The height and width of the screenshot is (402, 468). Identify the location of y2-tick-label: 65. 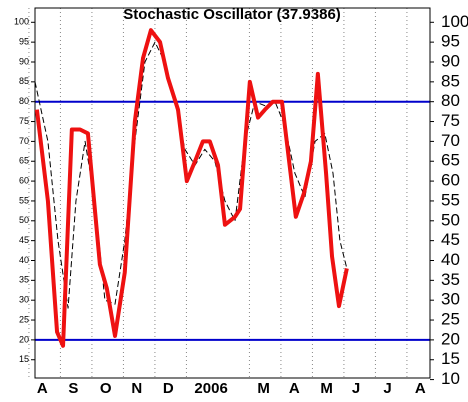
(450, 160).